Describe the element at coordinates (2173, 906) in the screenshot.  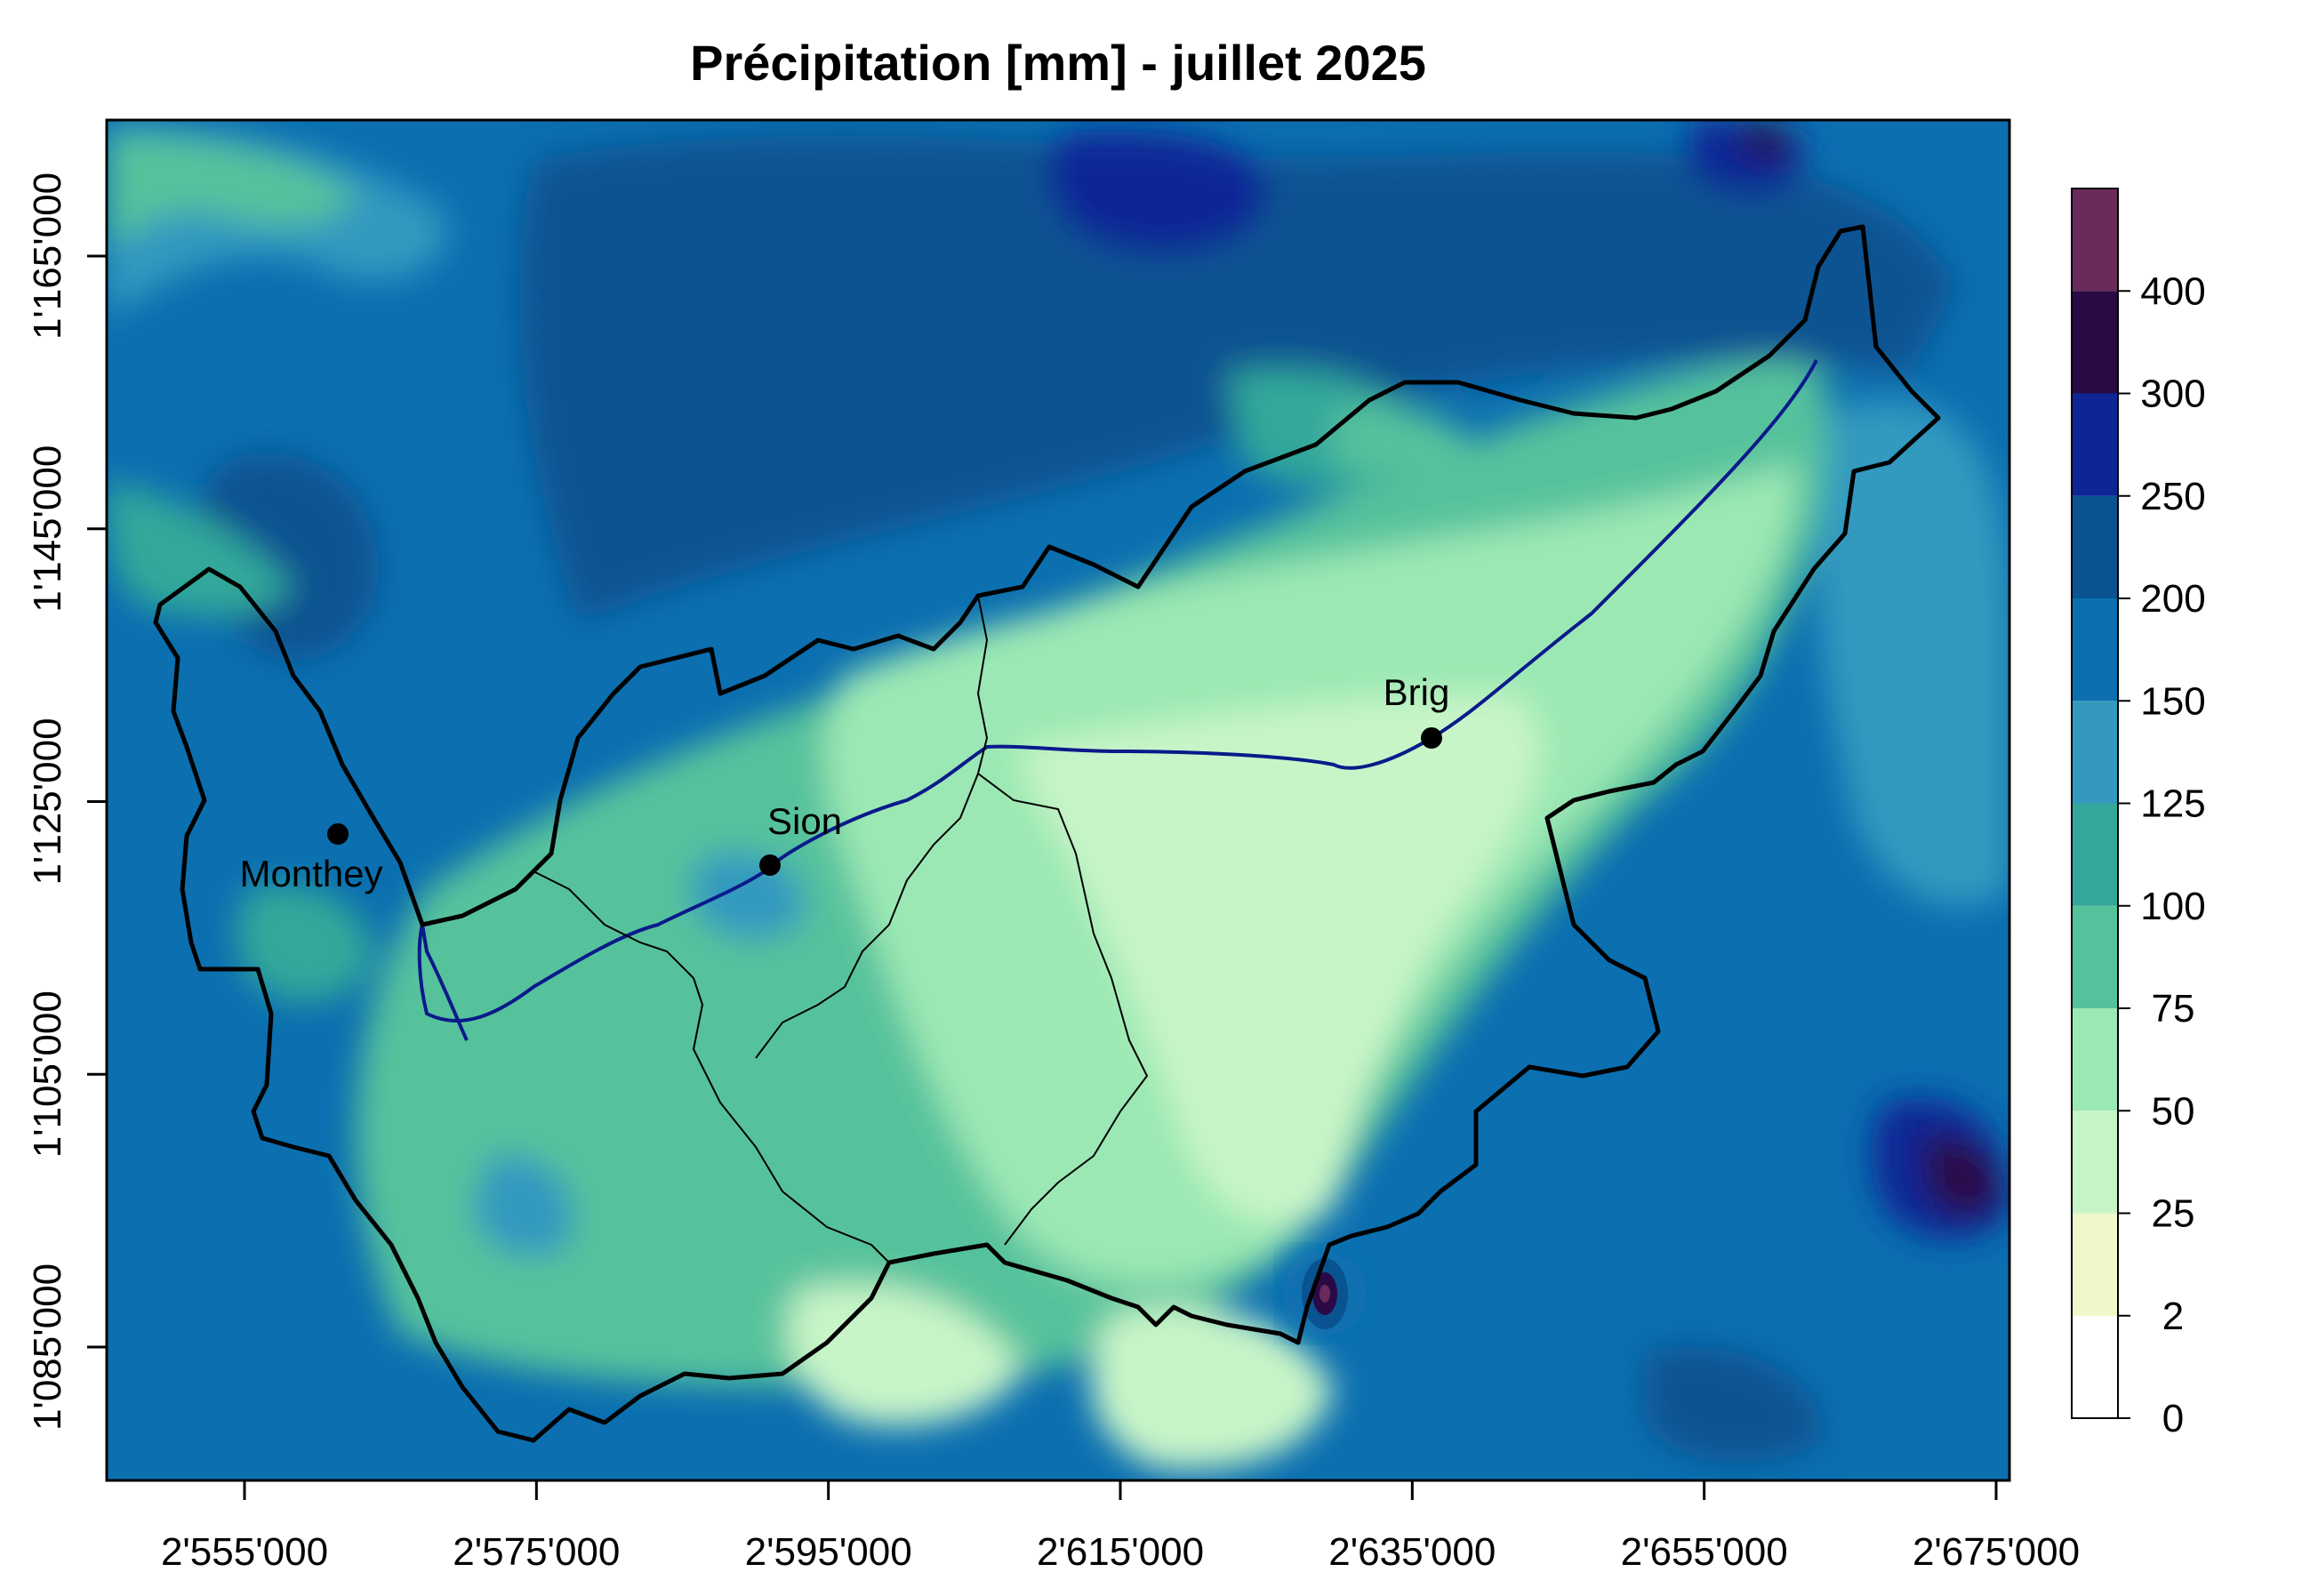
I see `legend-label: 100` at that location.